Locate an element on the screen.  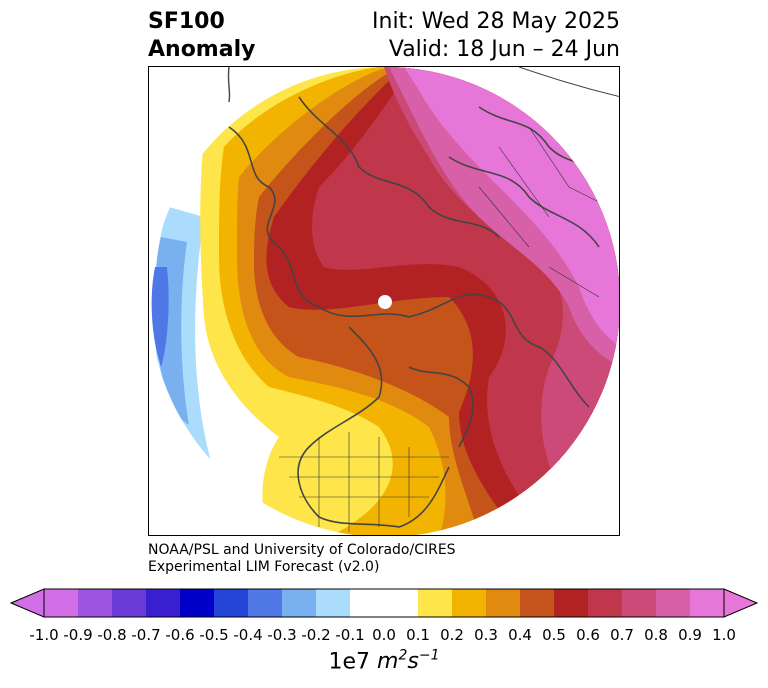
colorbar-tick-label: -0.2 is located at coordinates (316, 635).